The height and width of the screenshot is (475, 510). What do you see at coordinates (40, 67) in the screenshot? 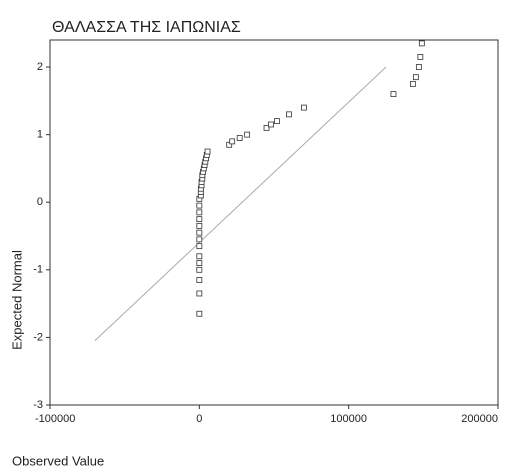
I see `y-tick-label: 2` at bounding box center [40, 67].